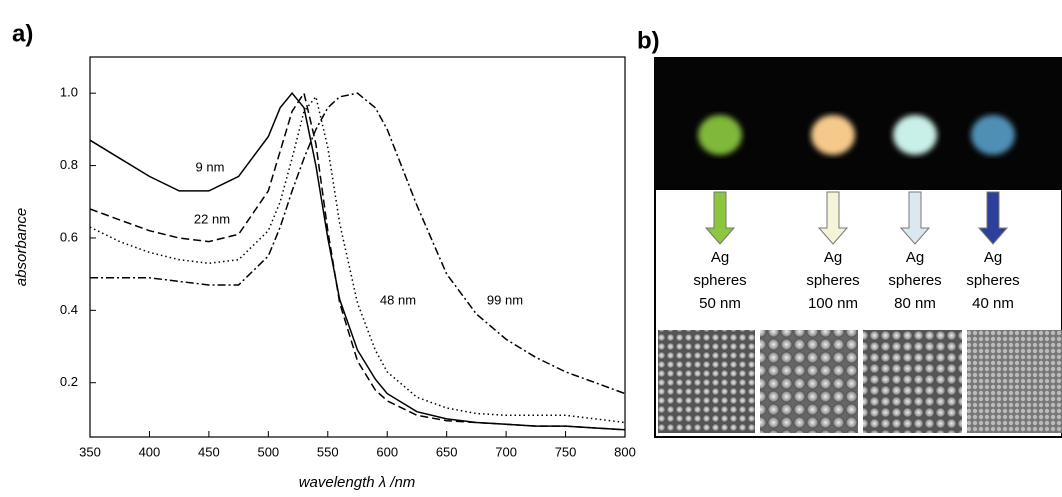  What do you see at coordinates (625, 451) in the screenshot?
I see `x-tick-label: 800` at bounding box center [625, 451].